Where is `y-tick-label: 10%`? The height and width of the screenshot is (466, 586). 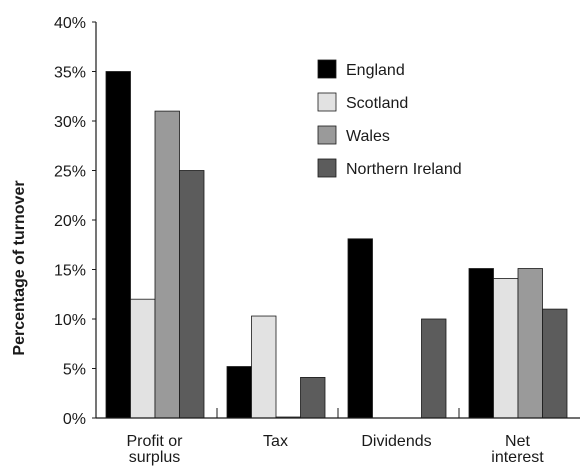 y-tick-label: 10% is located at coordinates (70, 320).